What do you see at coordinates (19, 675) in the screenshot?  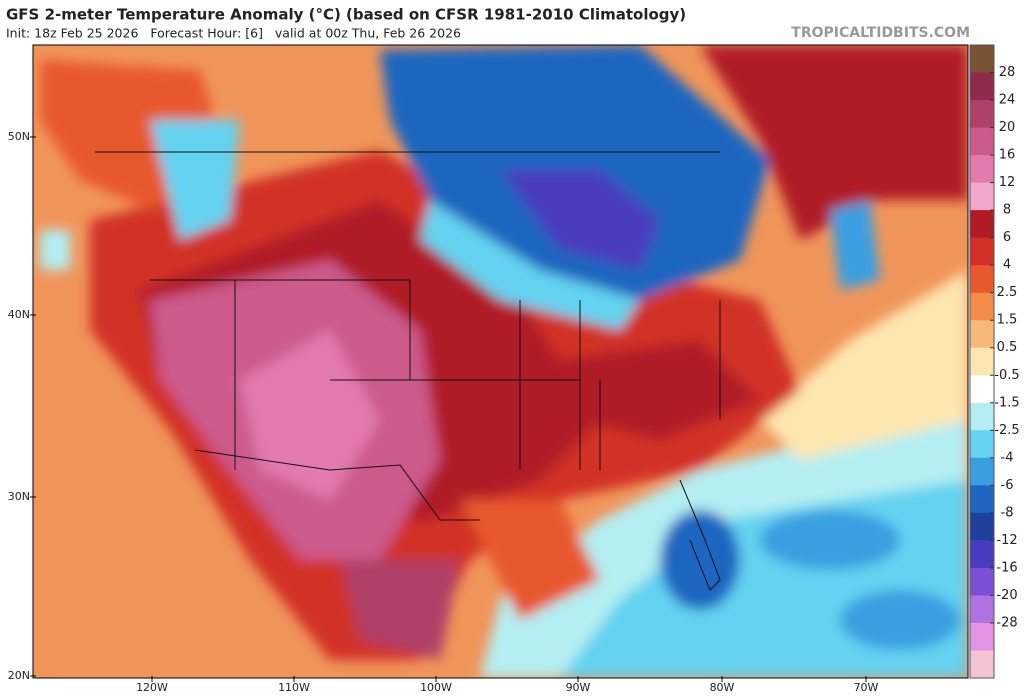 I see `lat-label: 20N` at bounding box center [19, 675].